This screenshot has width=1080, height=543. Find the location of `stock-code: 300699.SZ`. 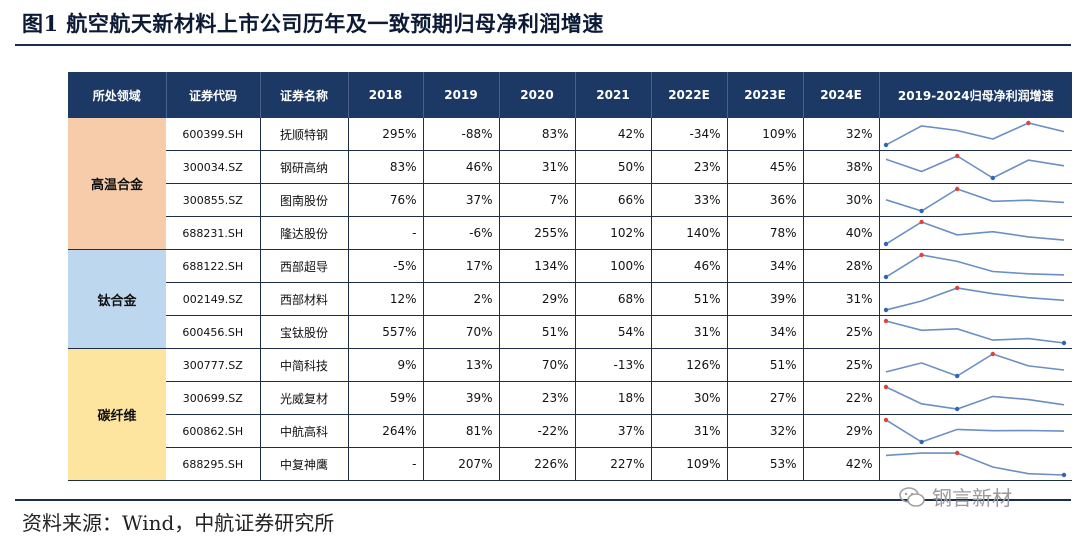

stock-code: 300699.SZ is located at coordinates (213, 398).